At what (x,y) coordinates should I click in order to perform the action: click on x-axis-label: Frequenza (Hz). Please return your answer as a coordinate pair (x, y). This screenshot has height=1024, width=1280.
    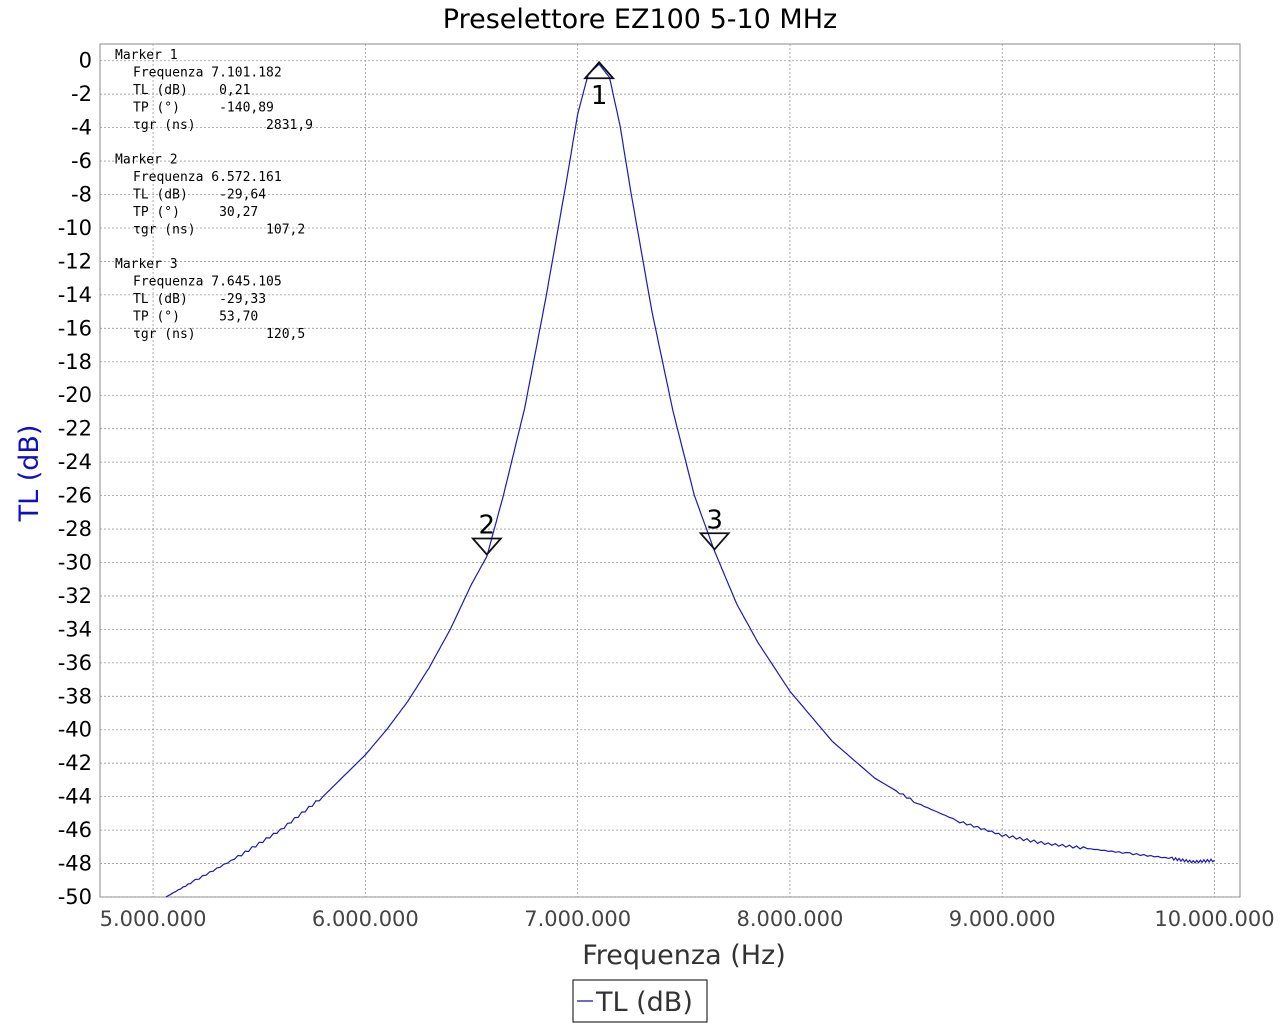
    Looking at the image, I should click on (684, 955).